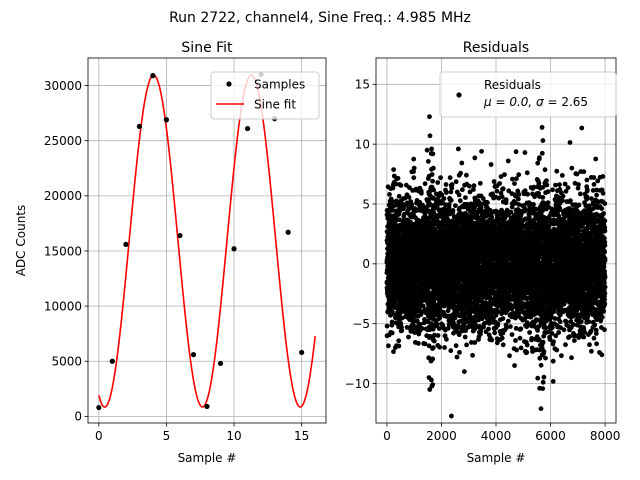 This screenshot has width=640, height=480. I want to click on legend-samples-label: Samples, so click(279, 85).